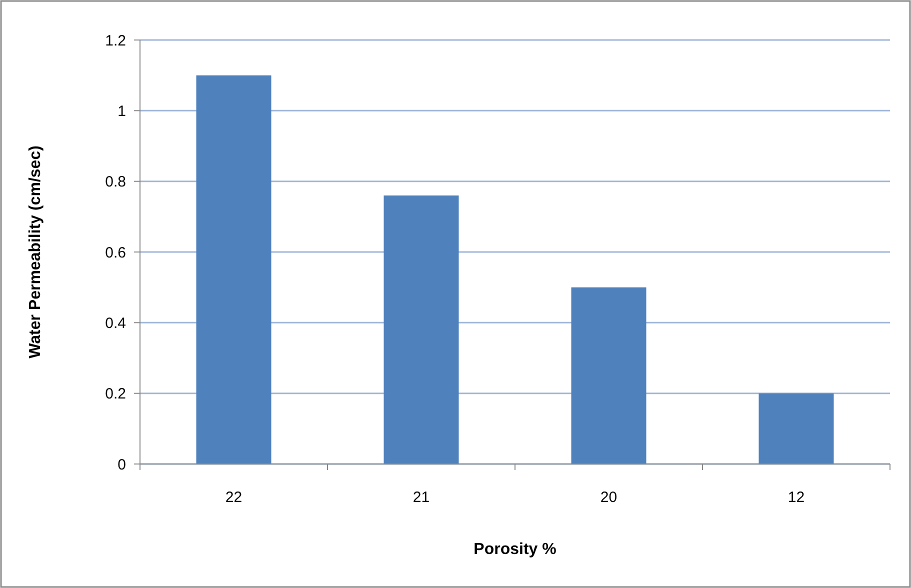 The image size is (911, 588). I want to click on y-tick-label: 1.2, so click(115, 41).